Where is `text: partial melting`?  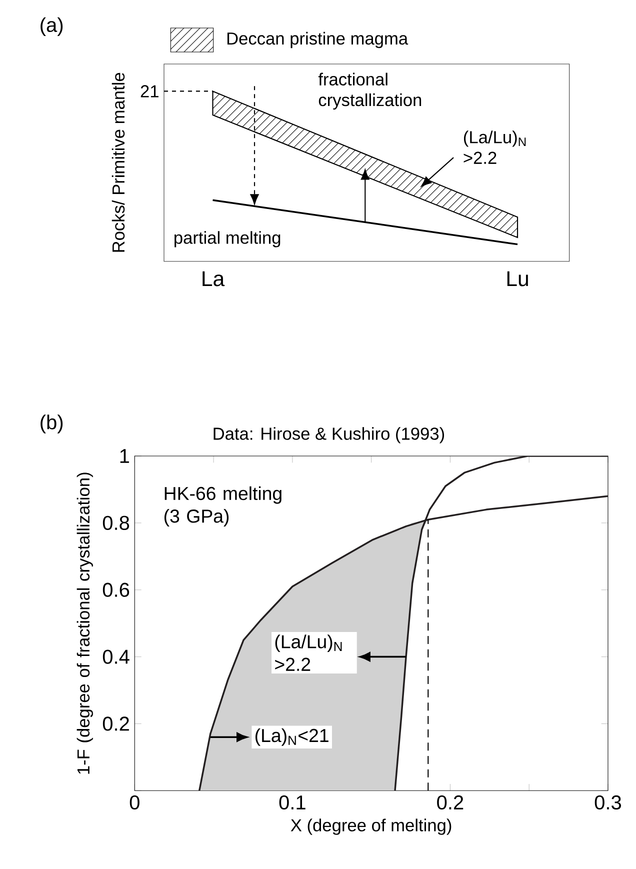
text: partial melting is located at coordinates (227, 239).